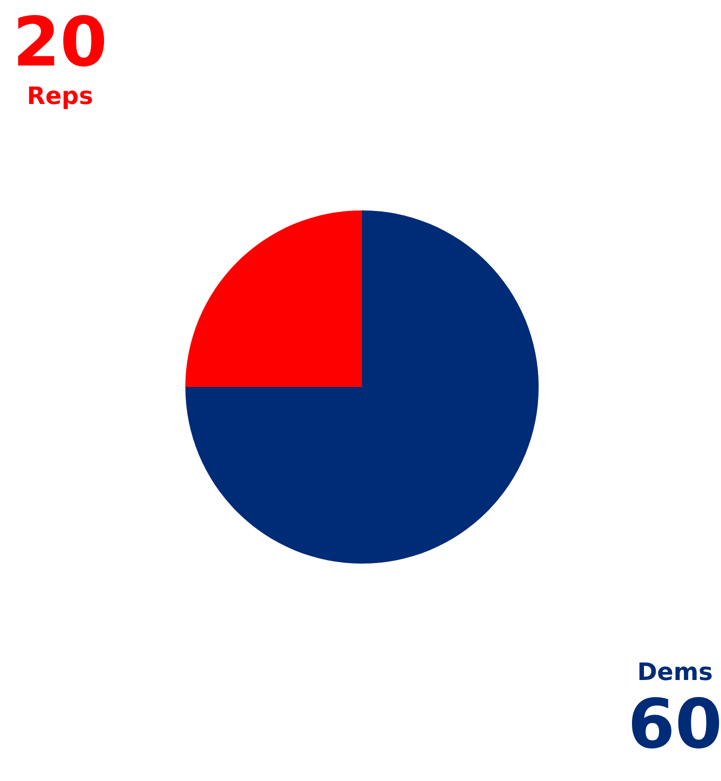 This screenshot has height=781, width=721. I want to click on slice-label: Dems, so click(675, 672).